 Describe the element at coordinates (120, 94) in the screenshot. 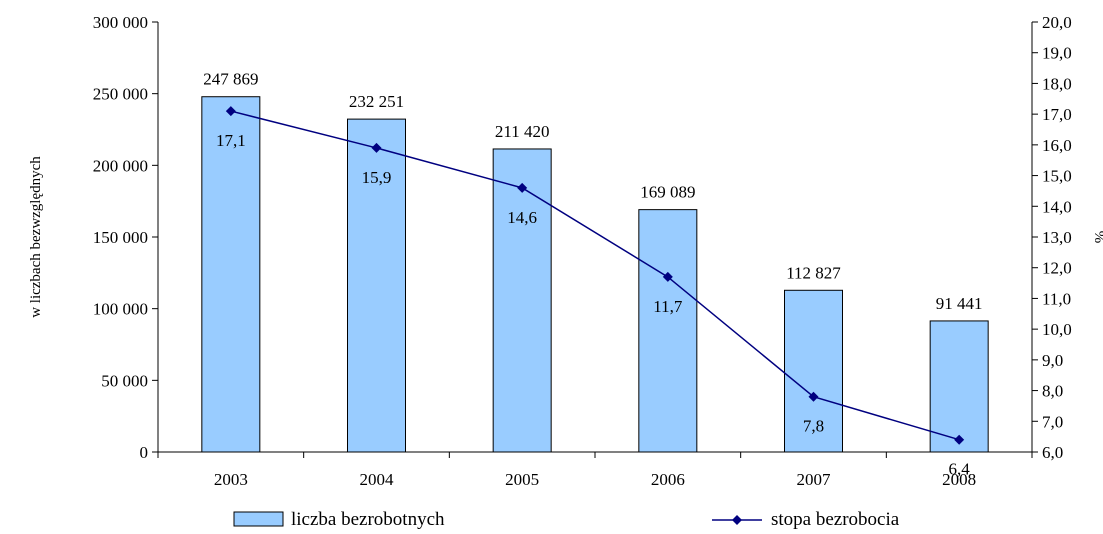

I see `y-left-tick-label: 250 000` at that location.